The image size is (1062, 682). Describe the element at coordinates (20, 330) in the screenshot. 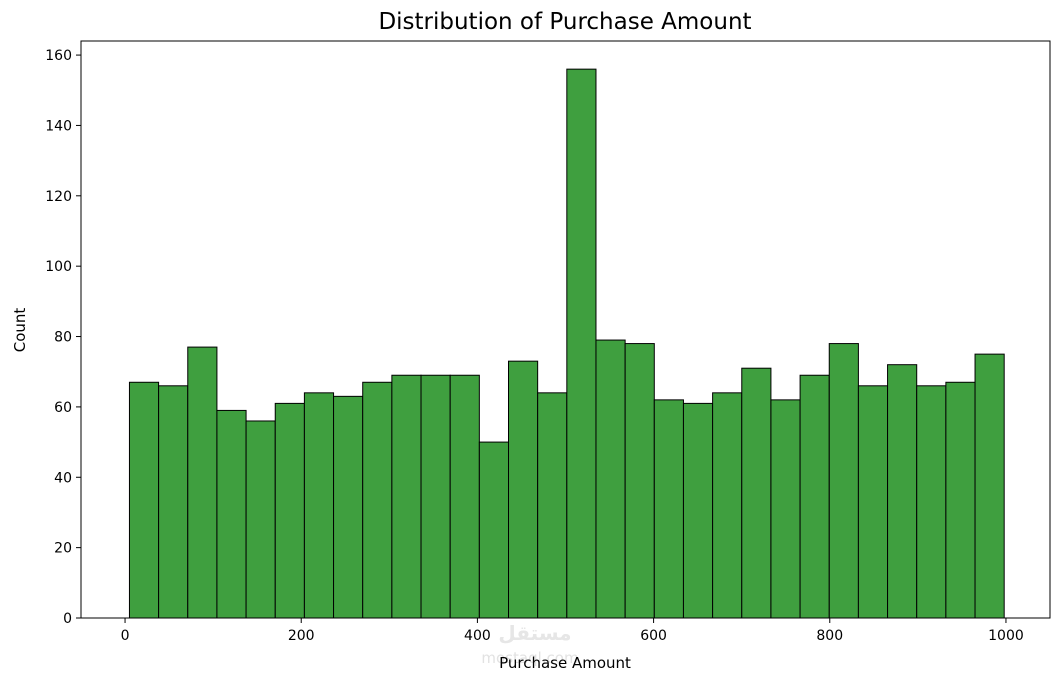

I see `y-axis-label: Count` at that location.